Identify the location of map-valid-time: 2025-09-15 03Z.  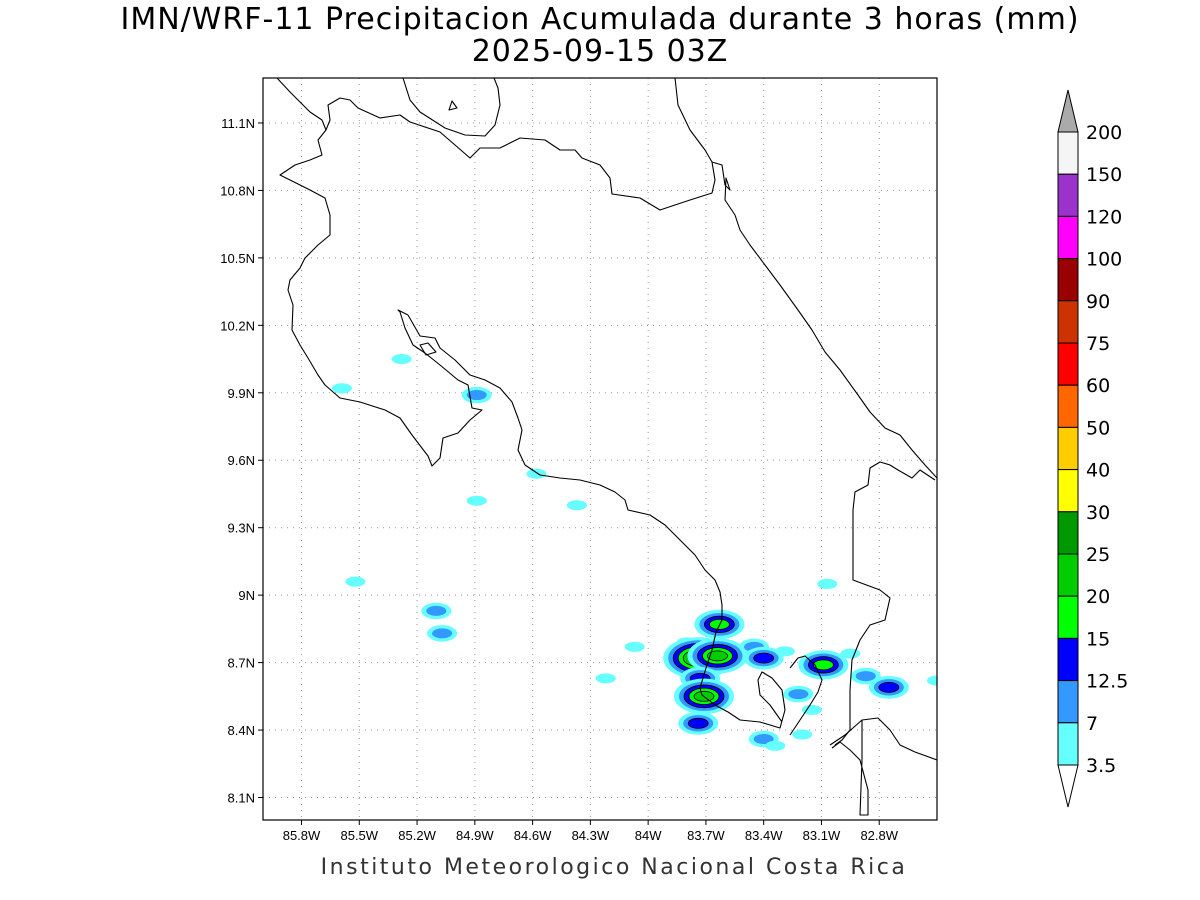
(600, 51).